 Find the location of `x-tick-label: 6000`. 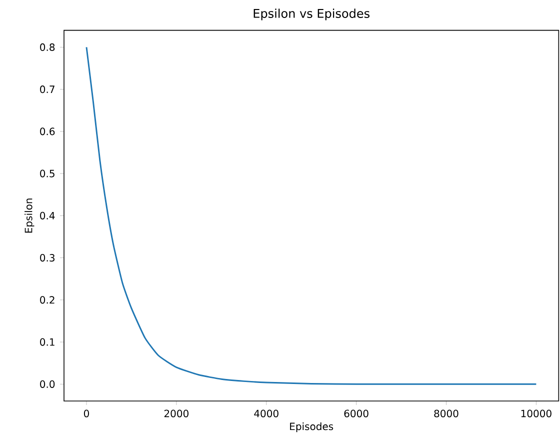

x-tick-label: 6000 is located at coordinates (356, 414).